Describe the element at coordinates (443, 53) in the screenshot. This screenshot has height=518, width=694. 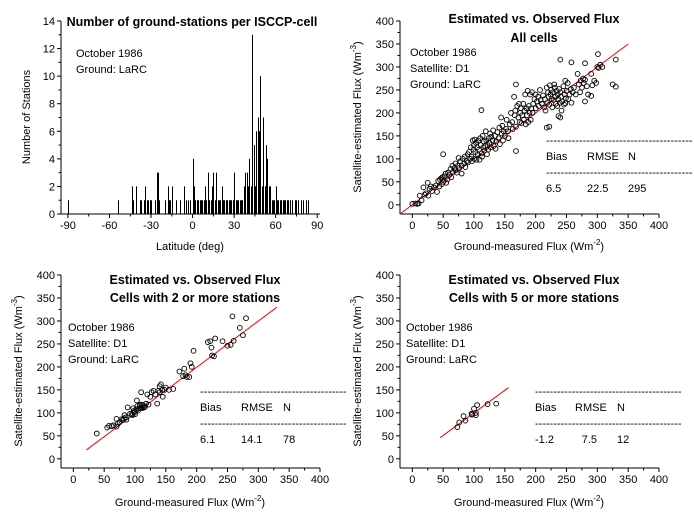
I see `annotation: October 1986` at that location.